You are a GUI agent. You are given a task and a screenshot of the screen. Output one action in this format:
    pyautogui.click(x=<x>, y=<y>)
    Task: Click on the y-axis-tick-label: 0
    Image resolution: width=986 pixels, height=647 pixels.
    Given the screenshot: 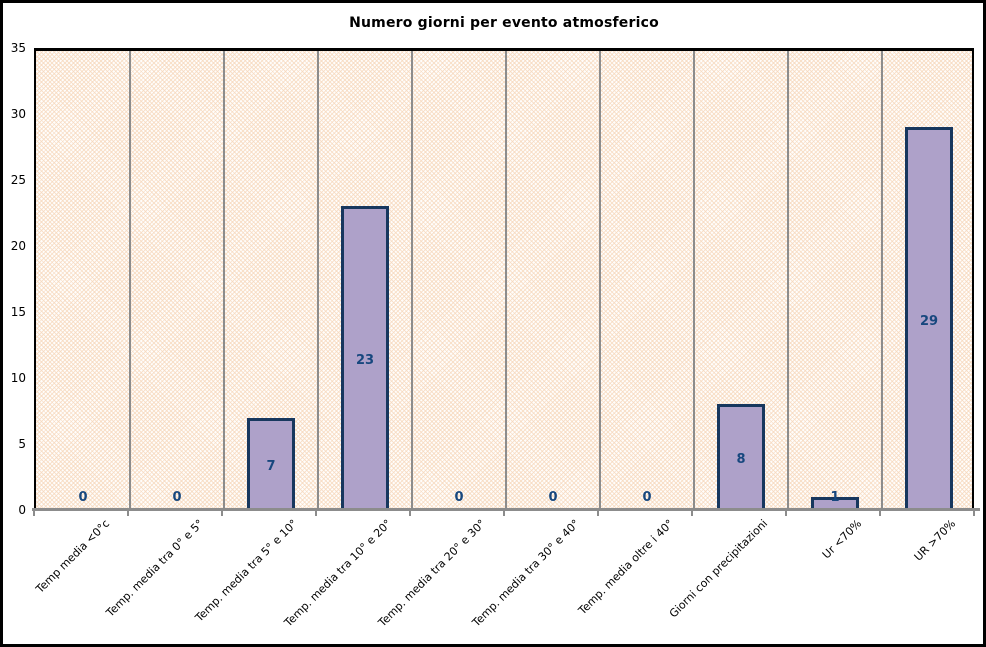 What is the action you would take?
    pyautogui.click(x=22, y=510)
    